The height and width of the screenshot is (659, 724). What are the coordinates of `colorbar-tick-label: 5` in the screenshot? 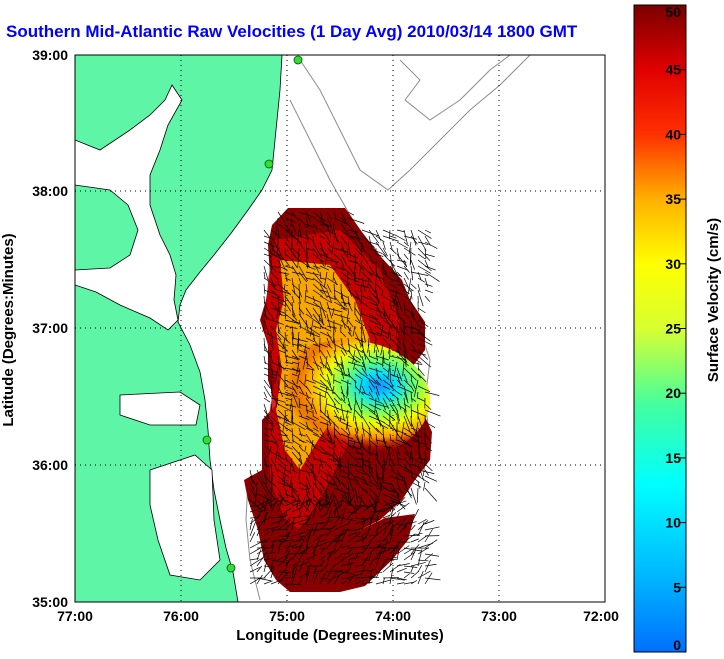 It's located at (677, 587).